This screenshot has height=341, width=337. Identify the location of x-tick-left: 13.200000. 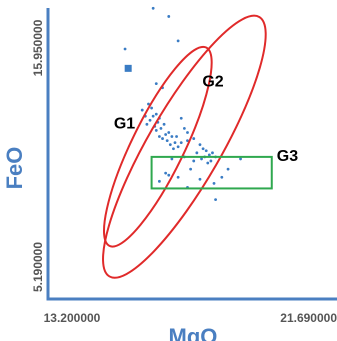
(72, 318).